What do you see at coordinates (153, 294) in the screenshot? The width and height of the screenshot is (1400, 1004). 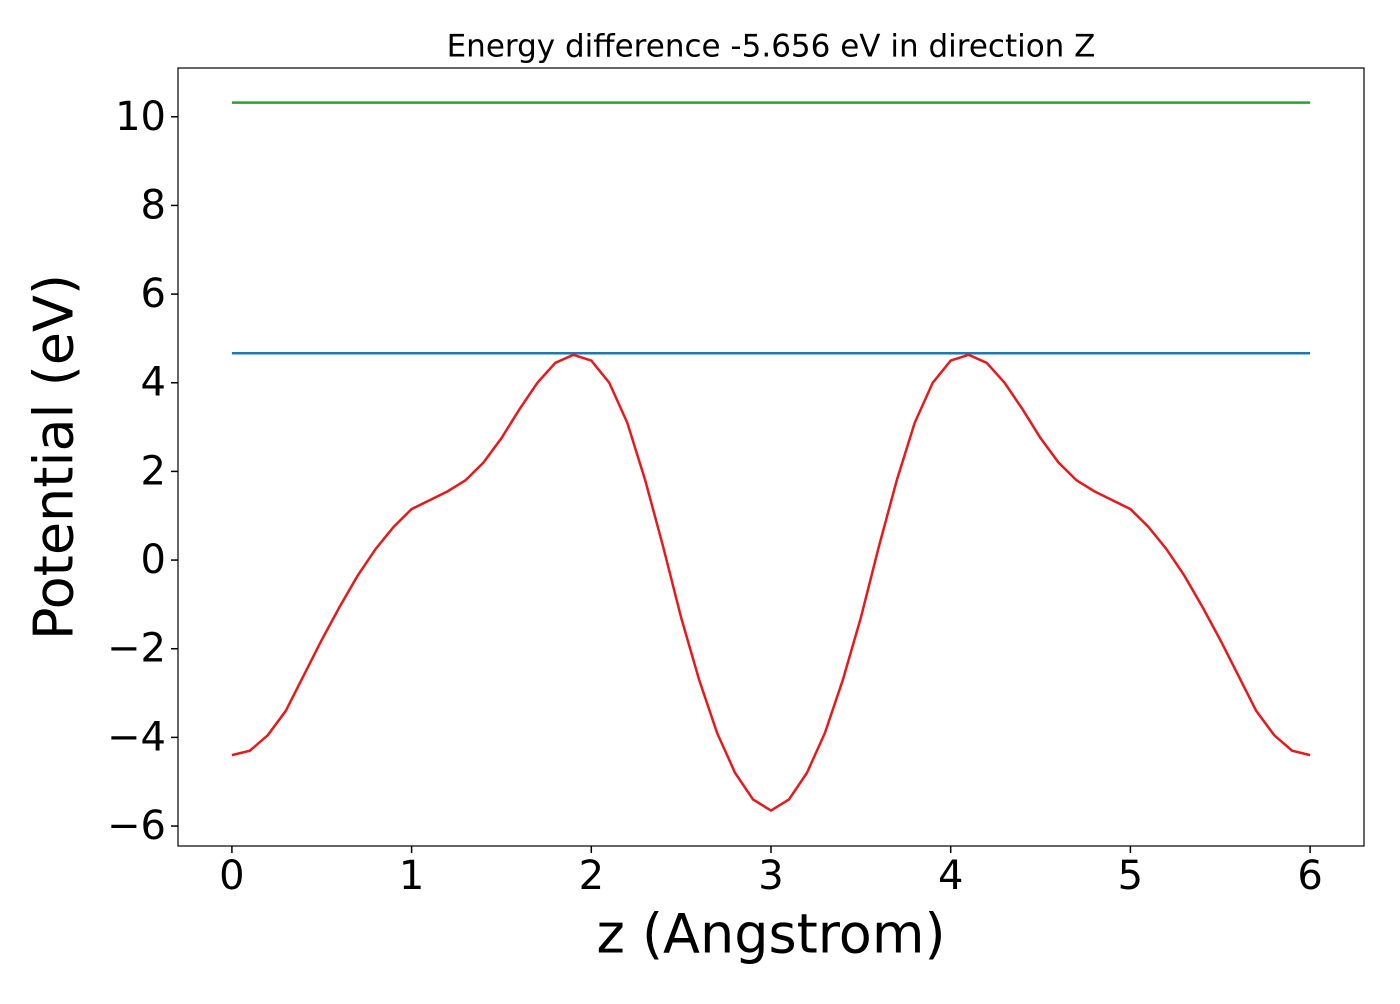 I see `y-tick-label: 6` at bounding box center [153, 294].